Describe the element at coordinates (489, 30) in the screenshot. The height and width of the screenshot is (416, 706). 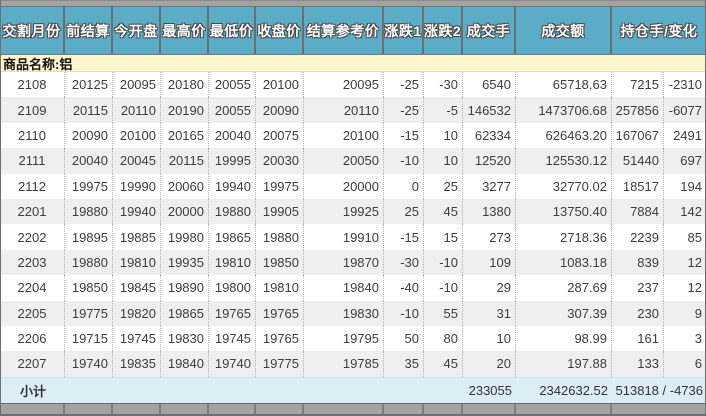
I see `column-header: 成交手` at that location.